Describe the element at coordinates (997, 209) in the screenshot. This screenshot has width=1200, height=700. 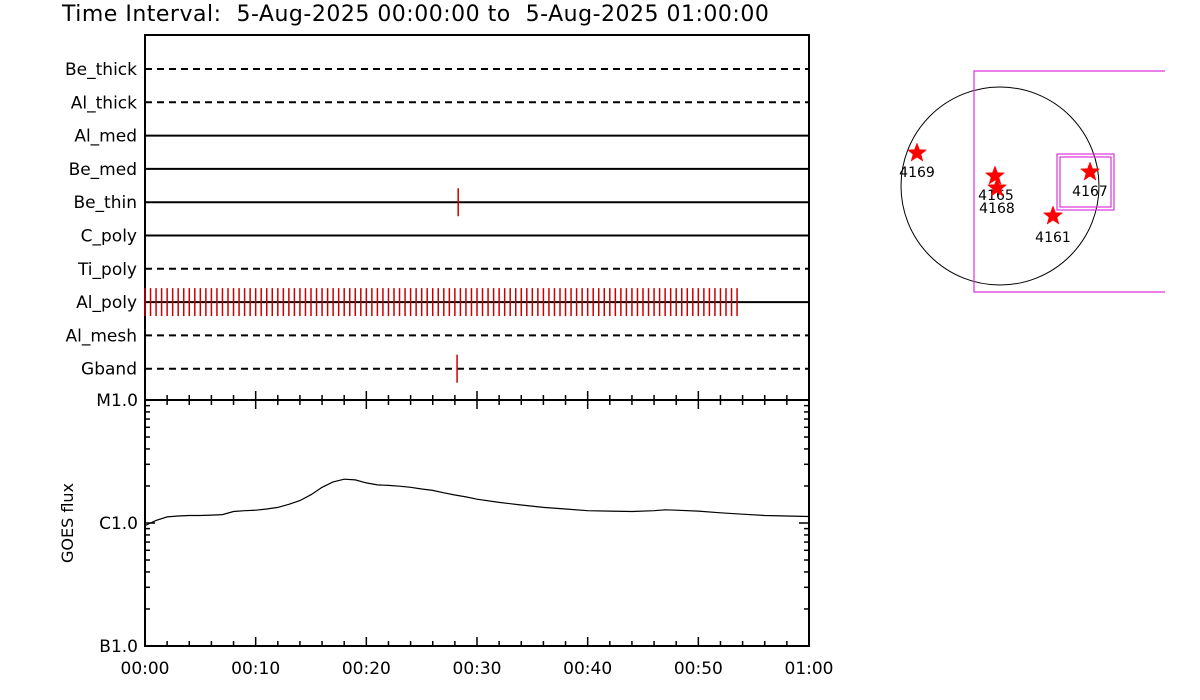
I see `flare-label: 4168` at that location.